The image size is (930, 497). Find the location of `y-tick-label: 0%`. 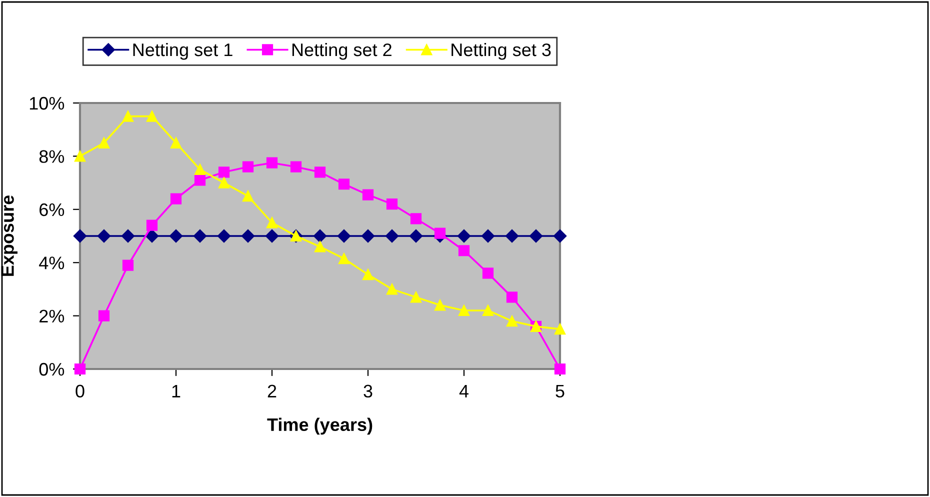

y-tick-label: 0% is located at coordinates (51, 369).